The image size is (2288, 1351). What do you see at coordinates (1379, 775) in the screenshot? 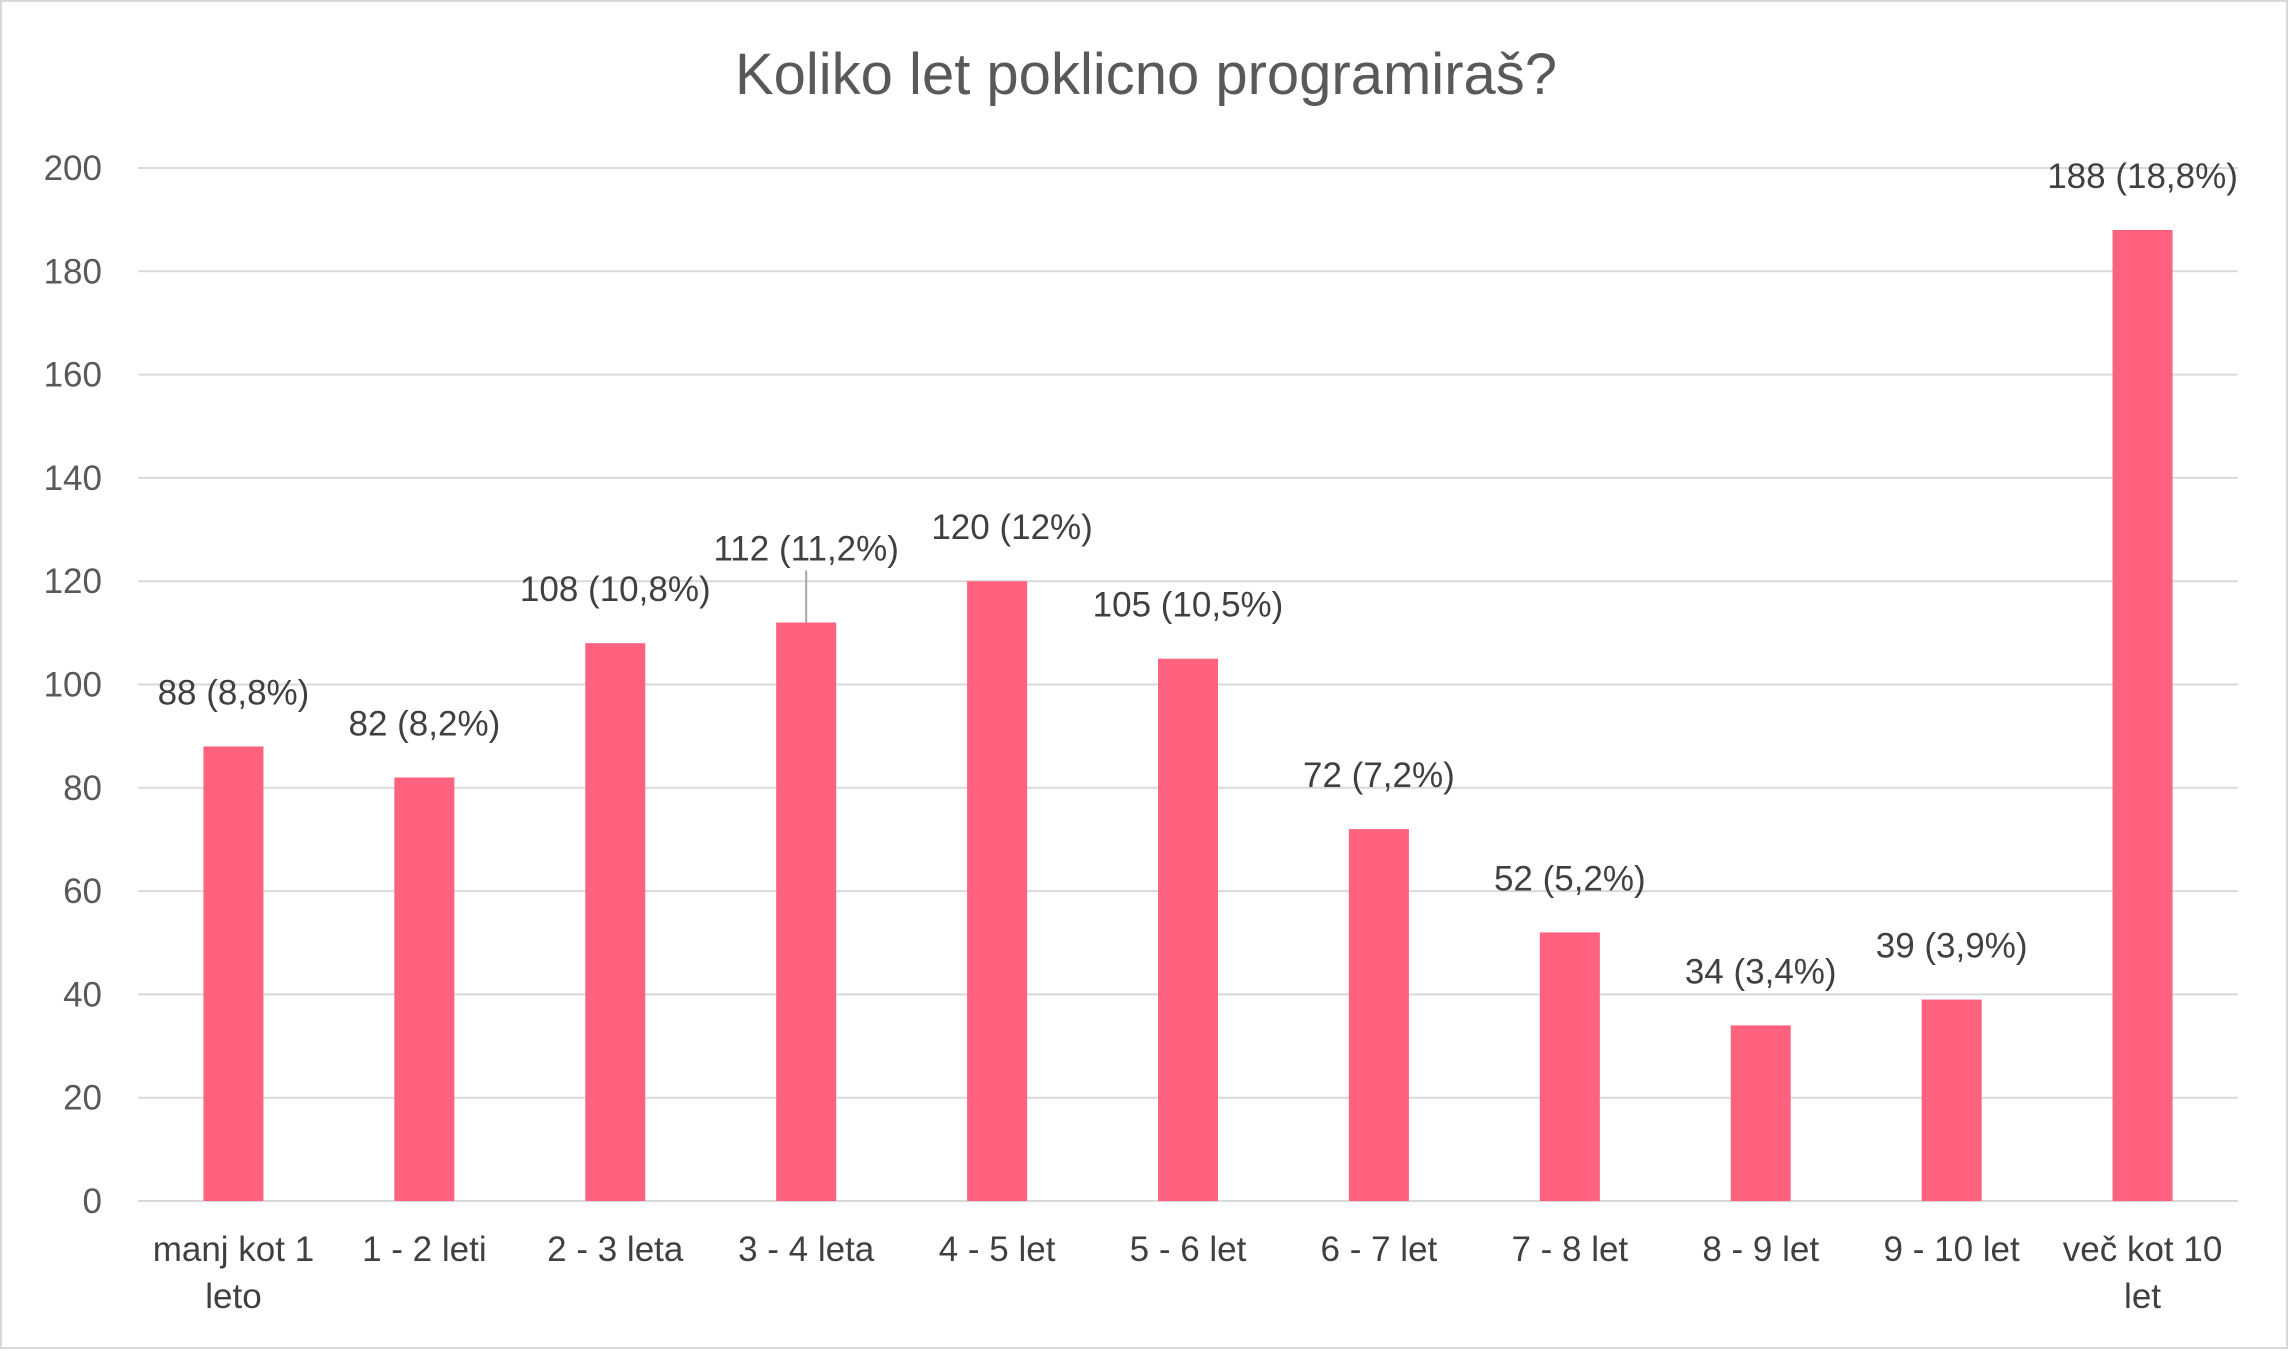
I see `data-label: 72 (7,2%)` at bounding box center [1379, 775].